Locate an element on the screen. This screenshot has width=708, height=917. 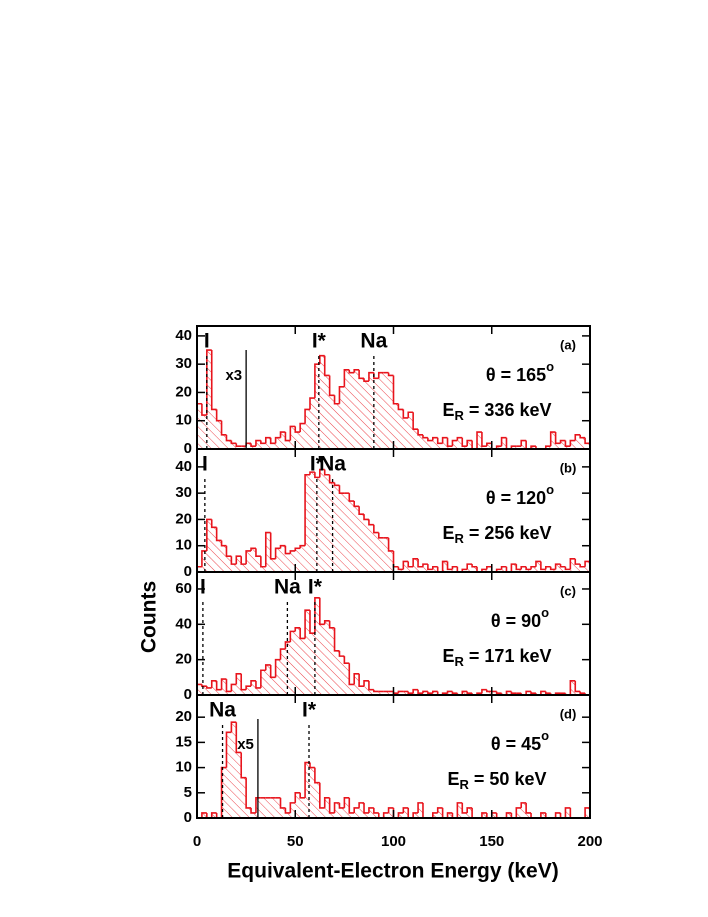
y-tick-label: 40 is located at coordinates (183, 335).